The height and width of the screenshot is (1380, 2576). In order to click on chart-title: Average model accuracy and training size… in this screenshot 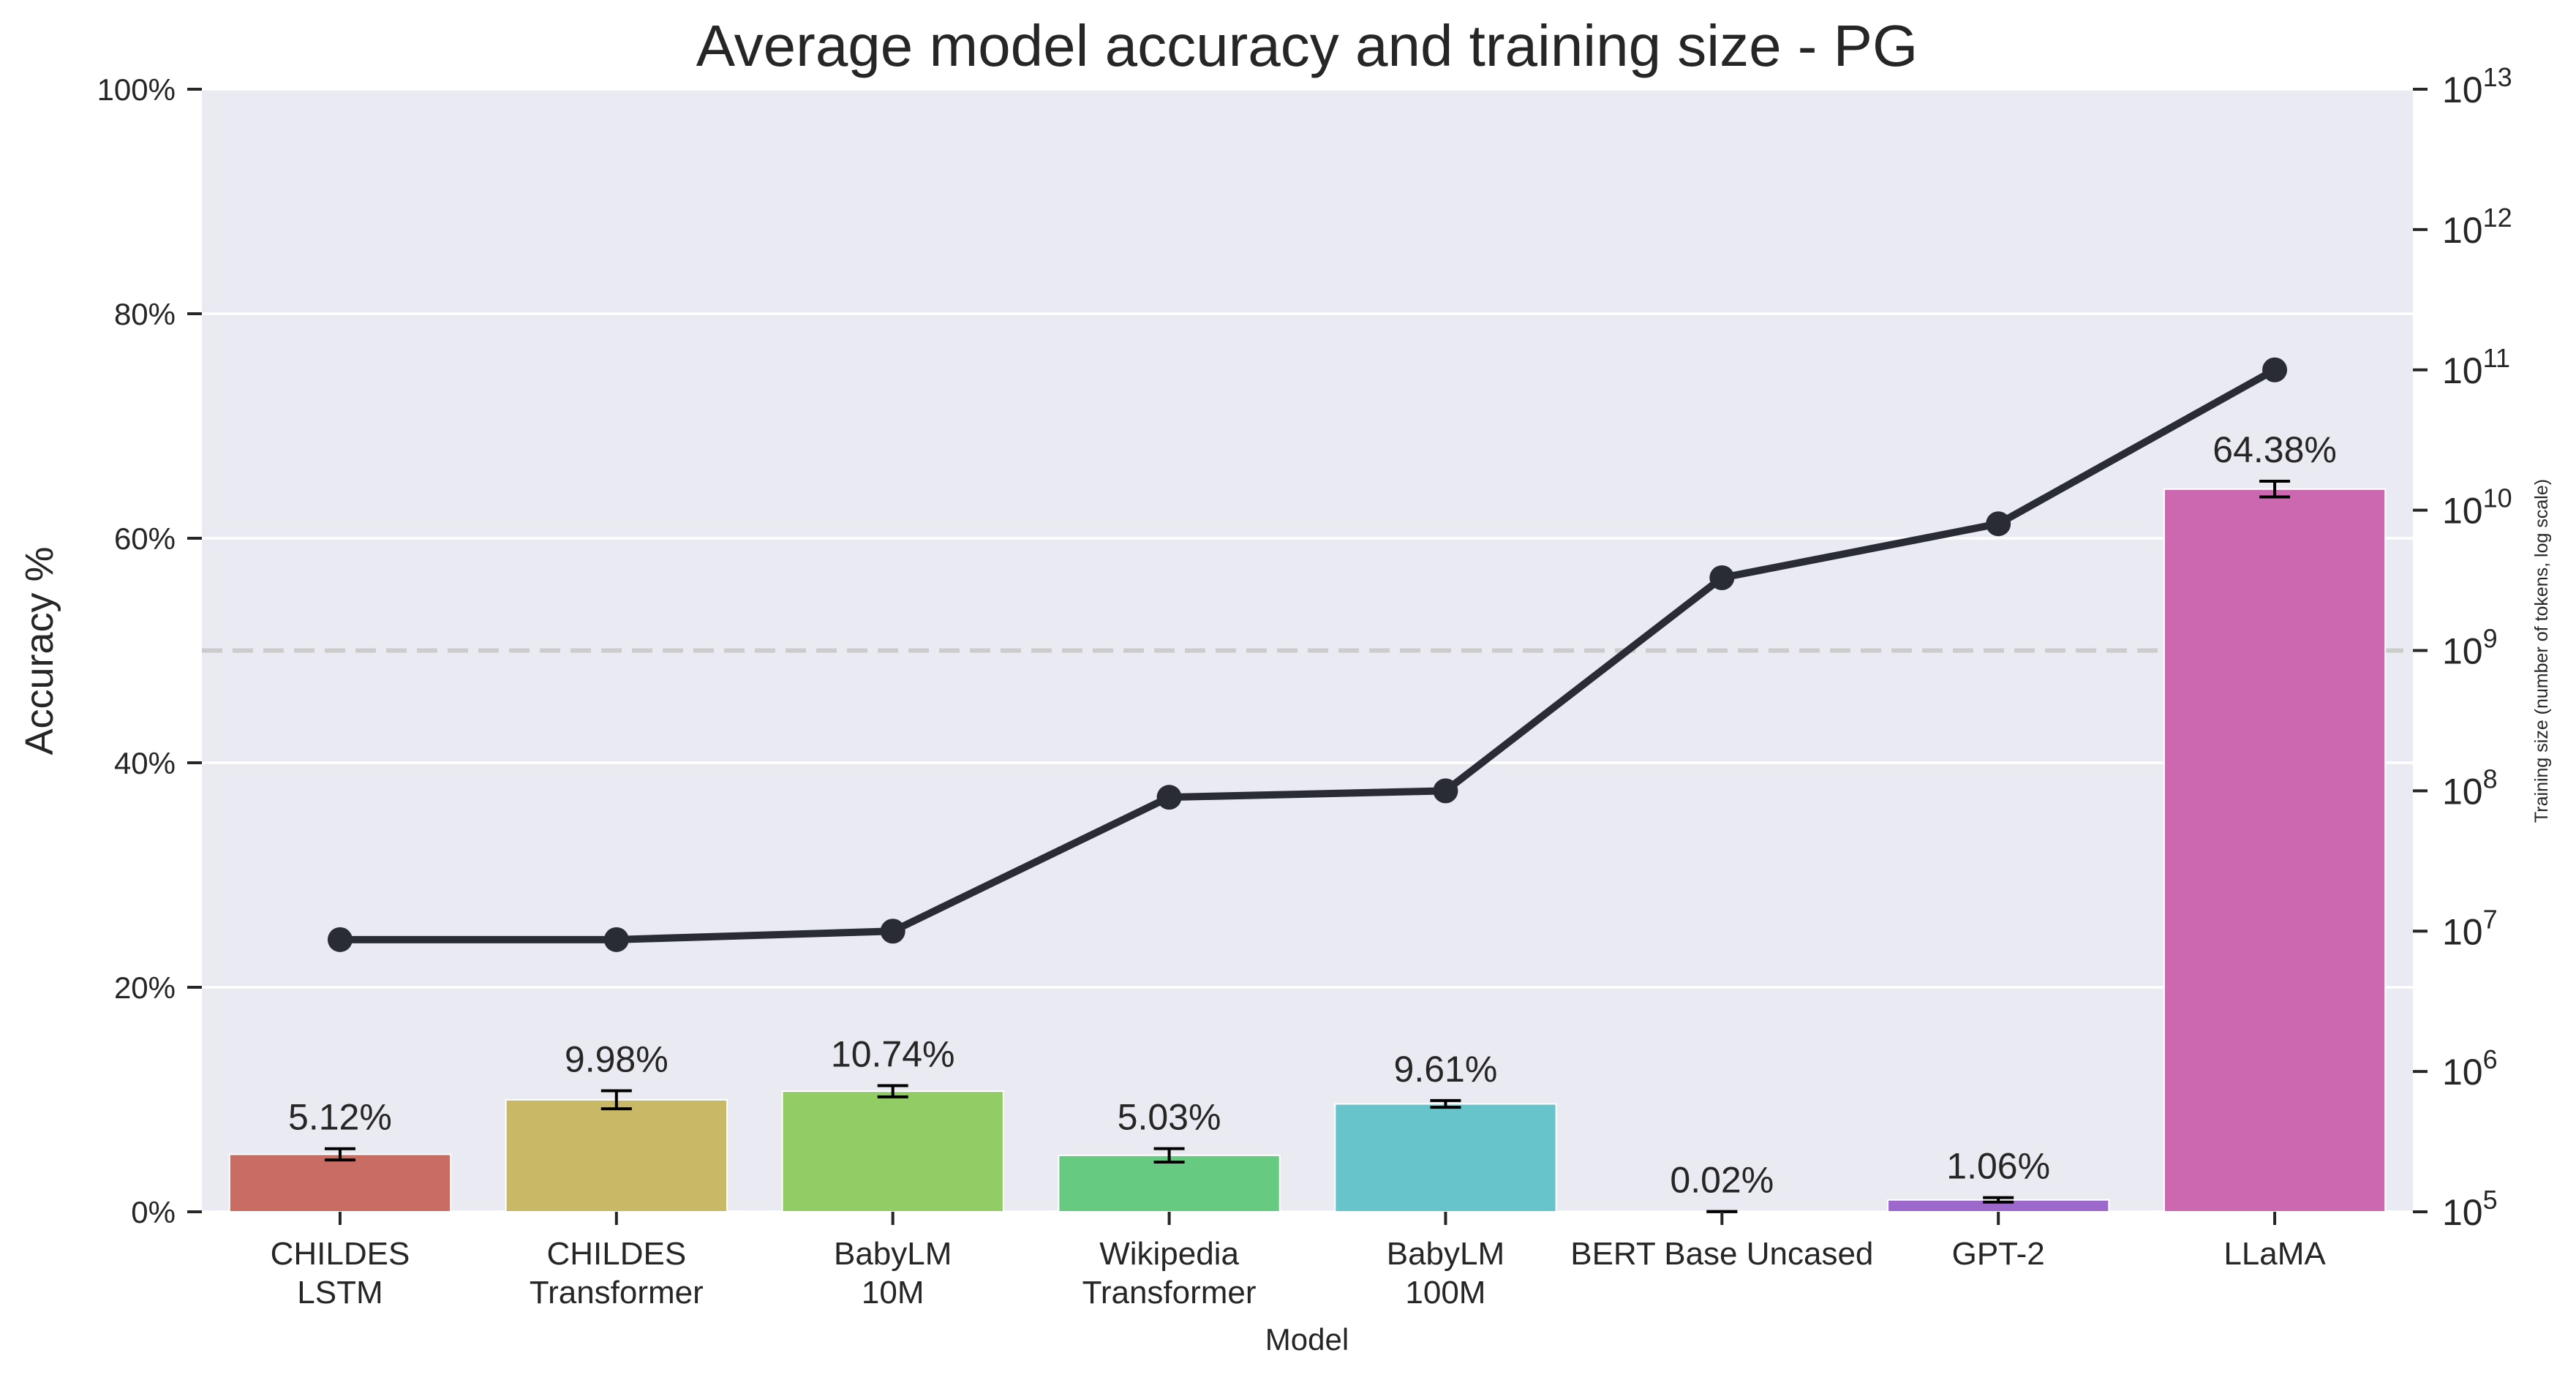, I will do `click(1307, 45)`.